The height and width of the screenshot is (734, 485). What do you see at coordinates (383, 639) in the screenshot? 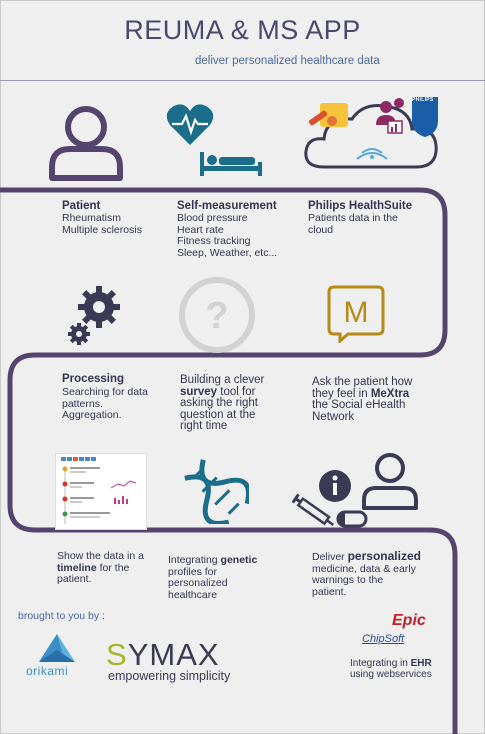
I see `chipsoft-logo: ChipSoft` at bounding box center [383, 639].